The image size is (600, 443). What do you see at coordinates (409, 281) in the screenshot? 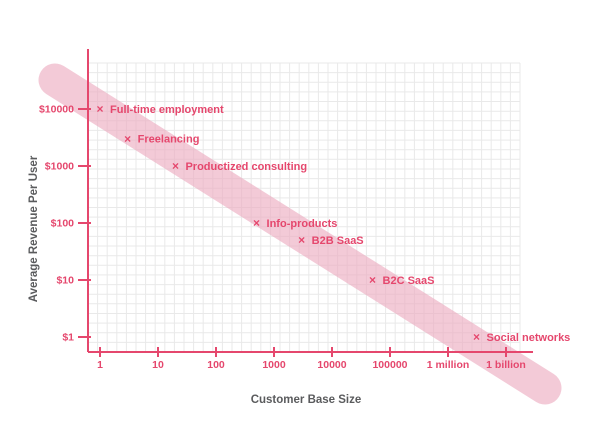
I see `point-label: B2C SaaS` at bounding box center [409, 281].